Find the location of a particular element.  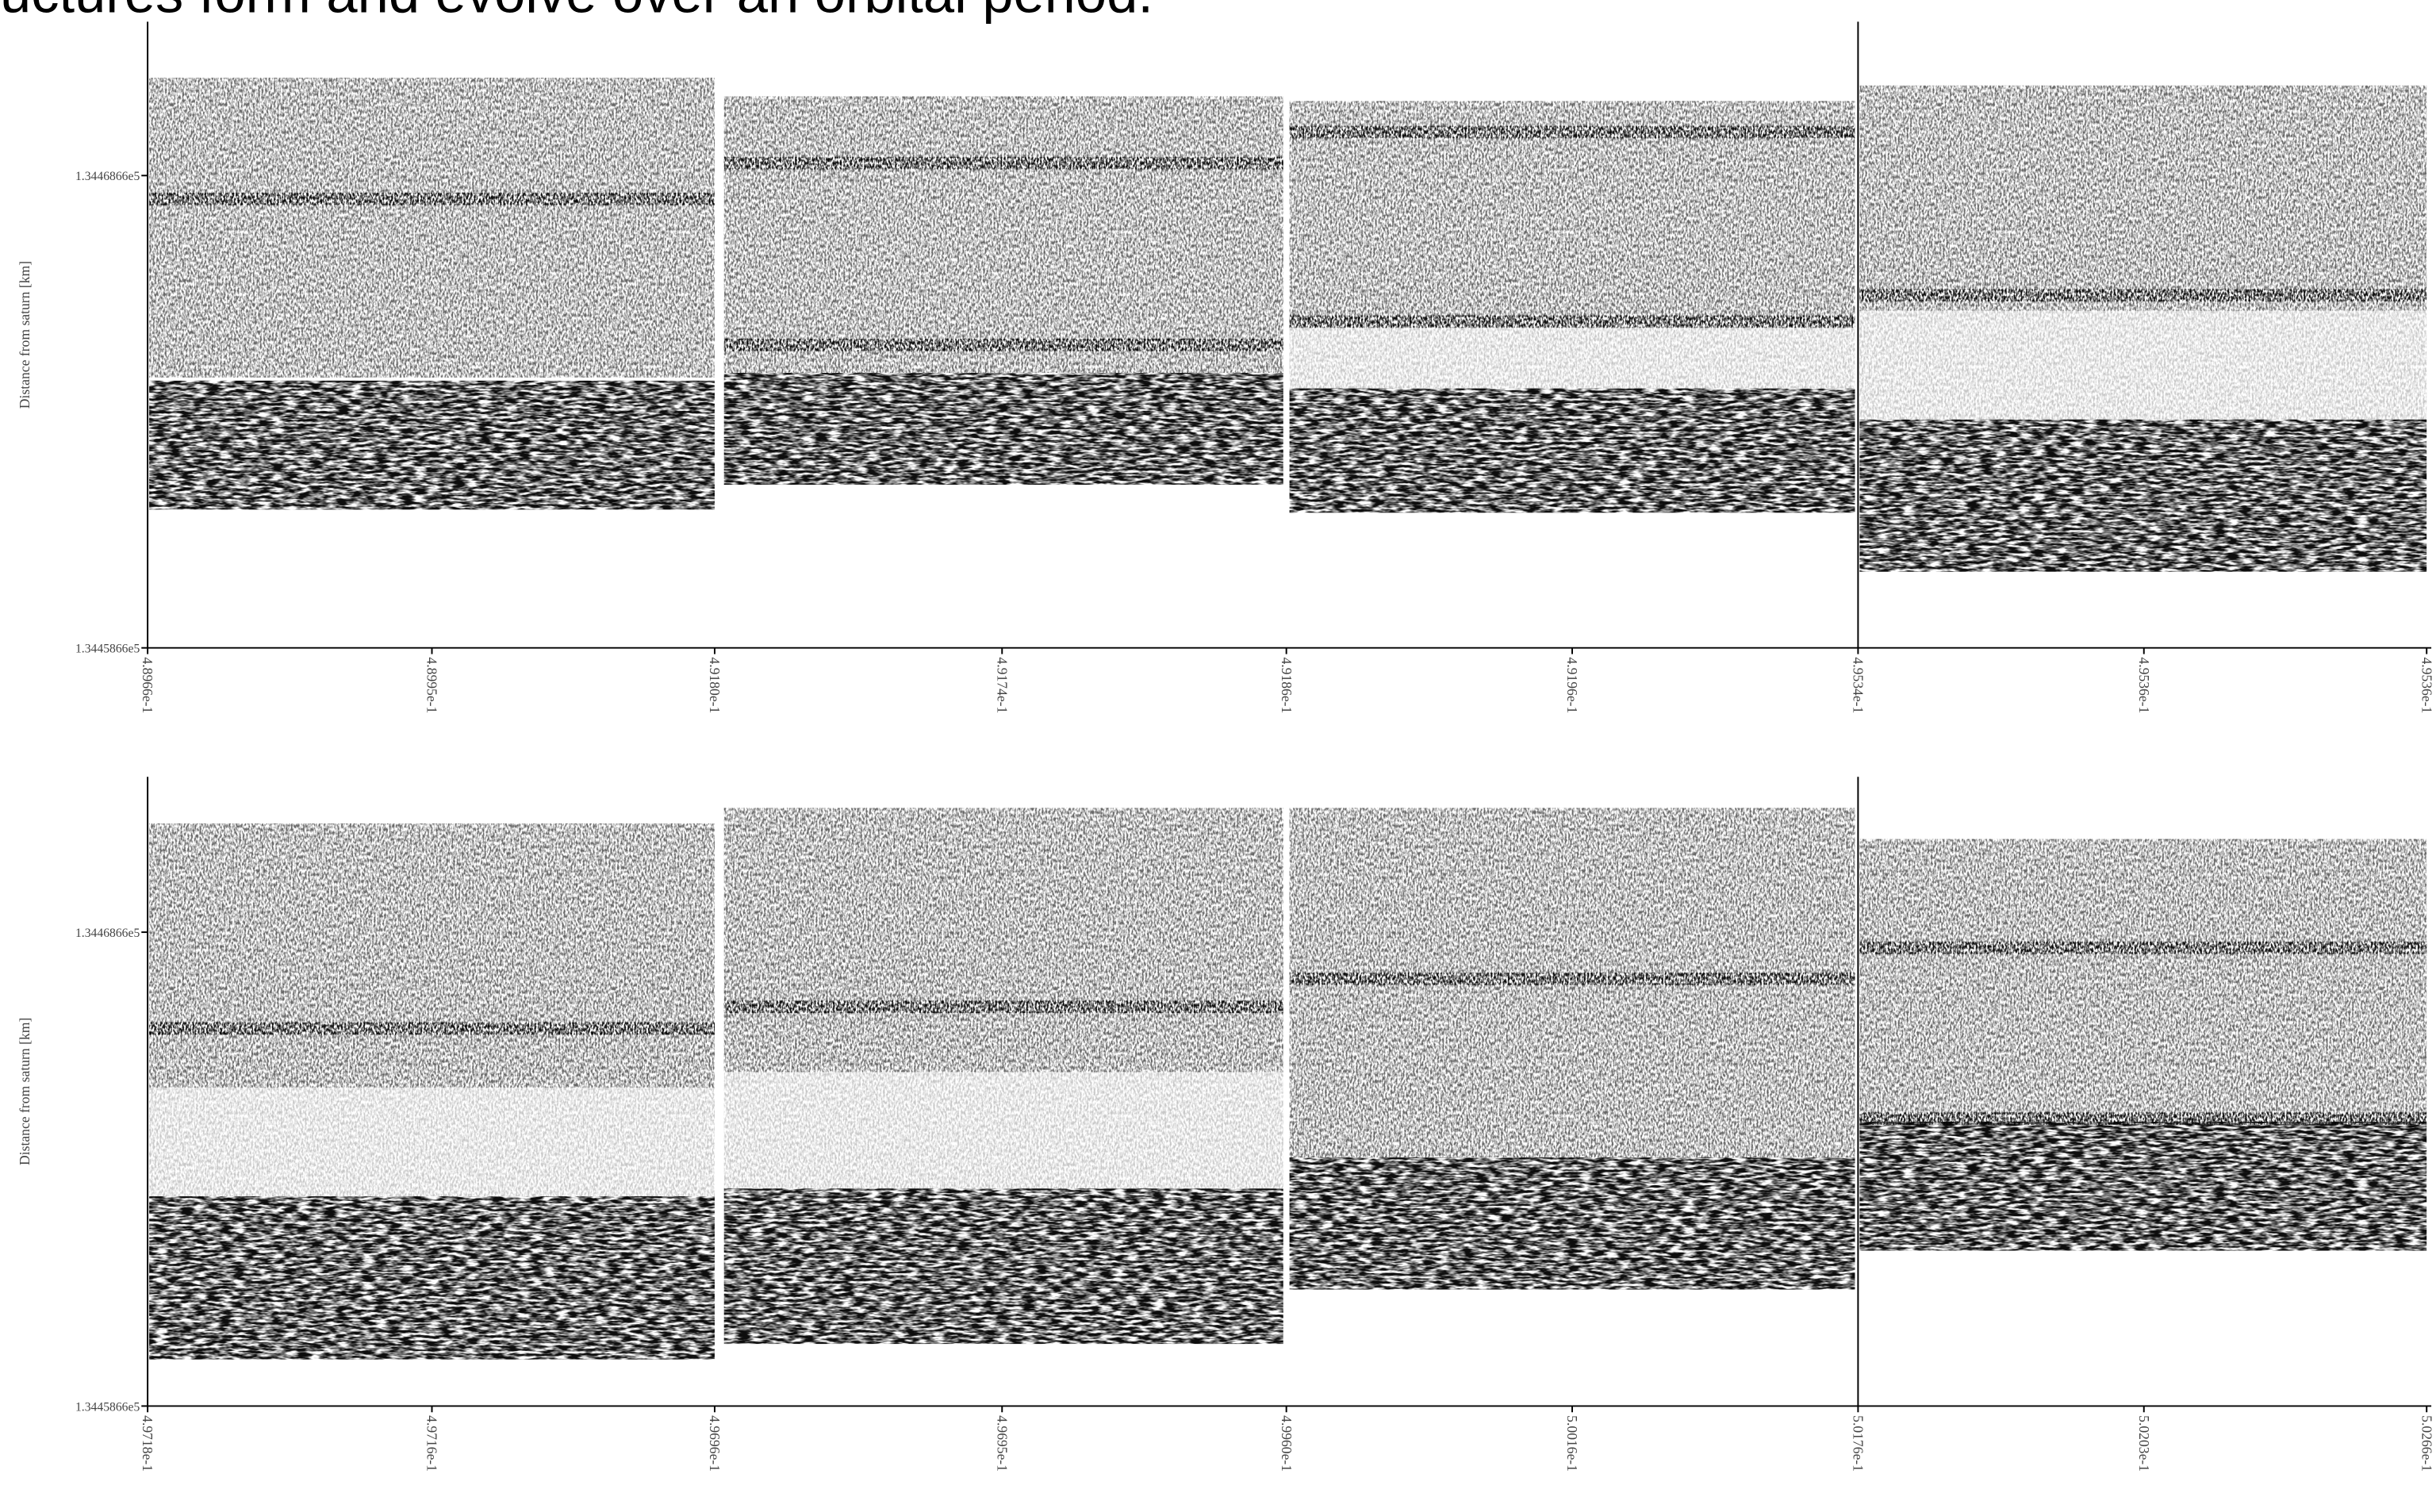

x-tick-label: 4.8995e-1 is located at coordinates (432, 685).